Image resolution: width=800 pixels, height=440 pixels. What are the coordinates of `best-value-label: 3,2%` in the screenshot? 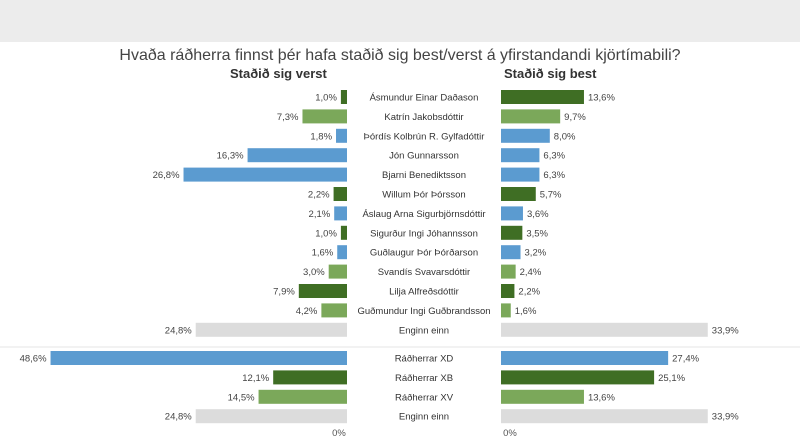 It's located at (536, 253).